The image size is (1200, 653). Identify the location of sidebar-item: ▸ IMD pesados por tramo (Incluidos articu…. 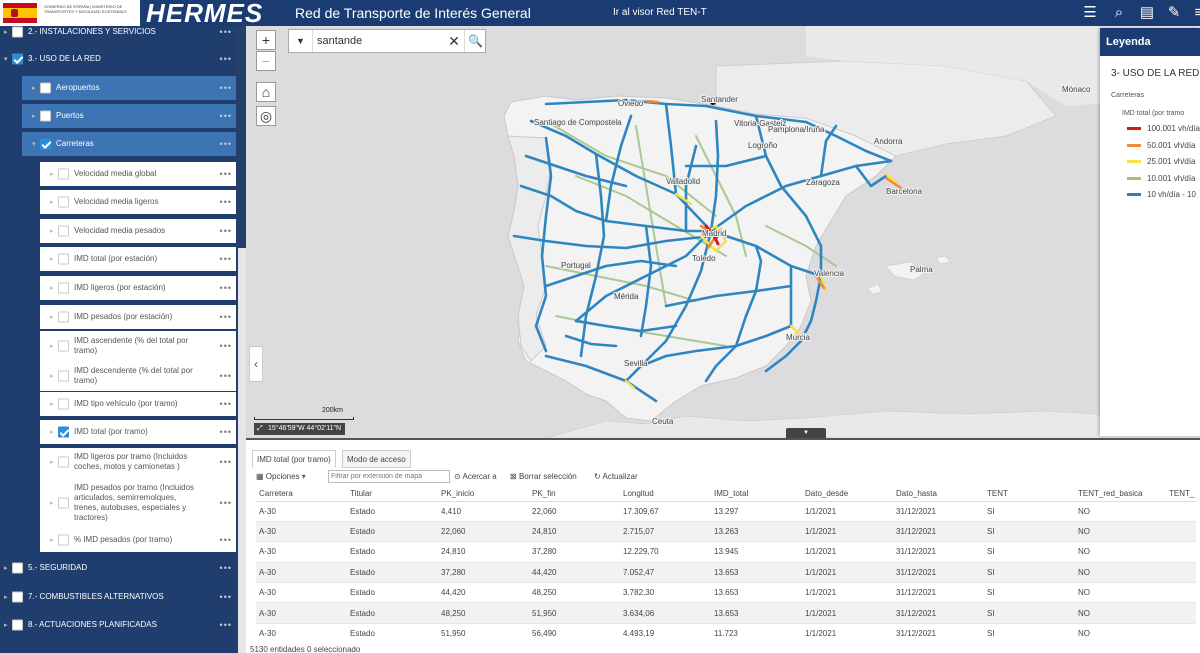
(138, 503).